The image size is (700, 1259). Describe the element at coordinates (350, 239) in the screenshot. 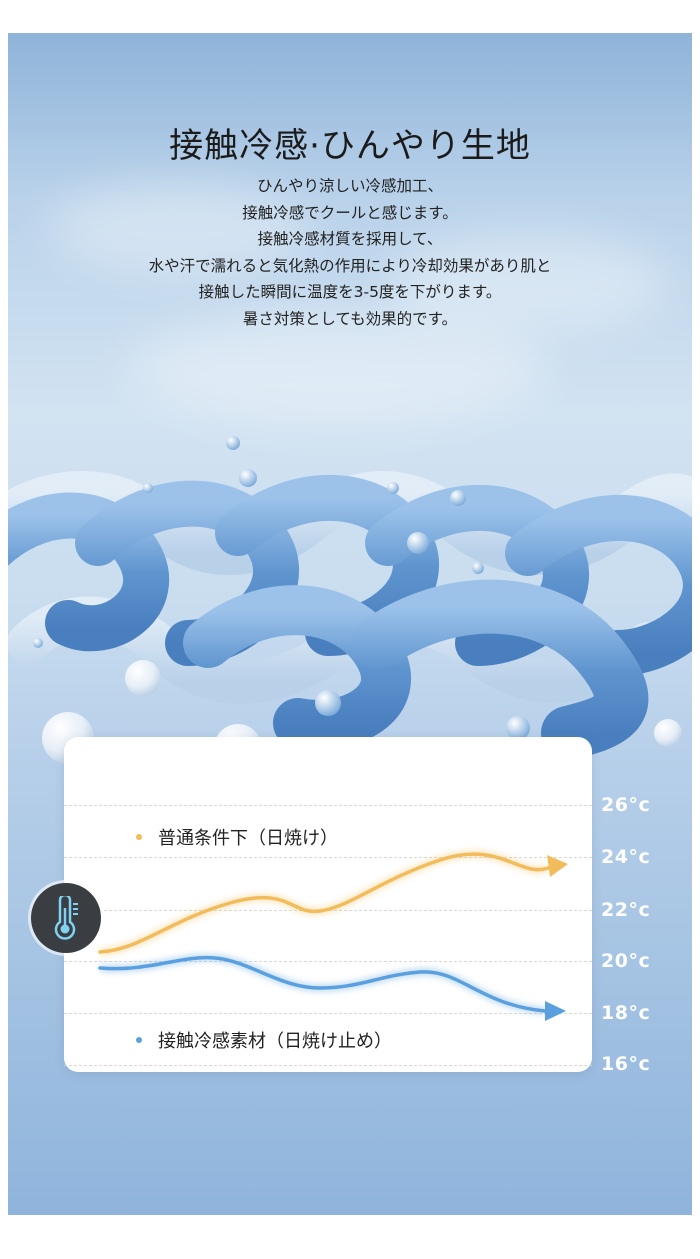

I see `description-line: 接触冷感材質を採用して、` at that location.